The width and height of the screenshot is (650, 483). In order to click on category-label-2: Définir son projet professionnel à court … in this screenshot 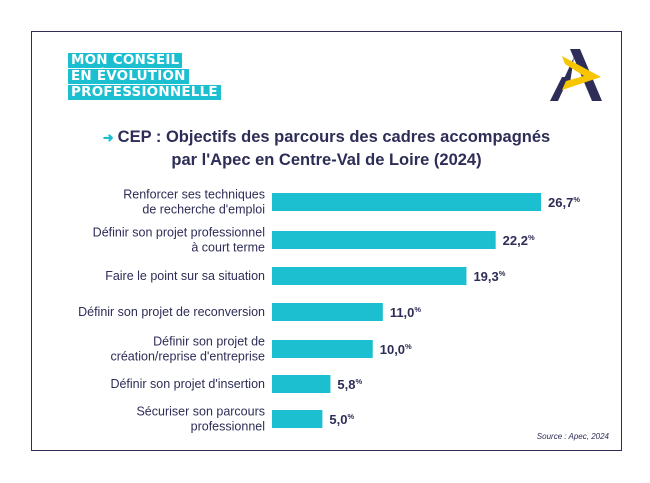, I will do `click(179, 240)`.